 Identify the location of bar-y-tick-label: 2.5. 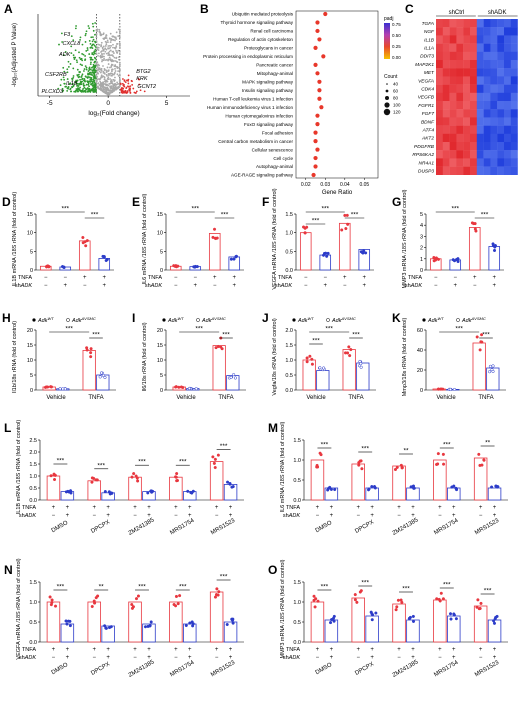
(33, 441).